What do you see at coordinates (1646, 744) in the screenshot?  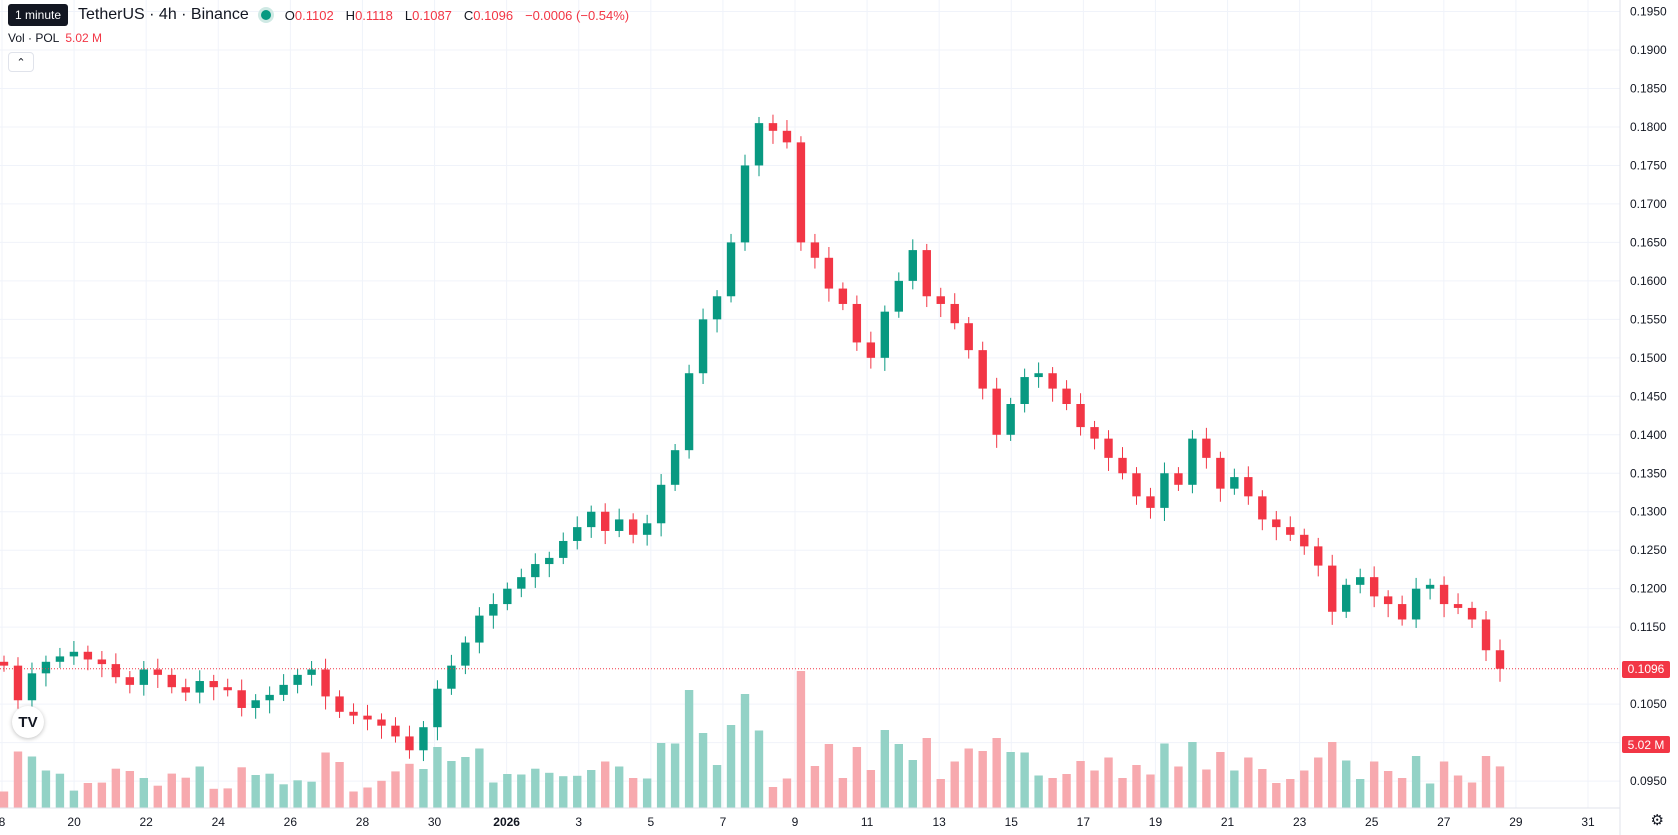 I see `volume-price-label: 5.02 M` at bounding box center [1646, 744].